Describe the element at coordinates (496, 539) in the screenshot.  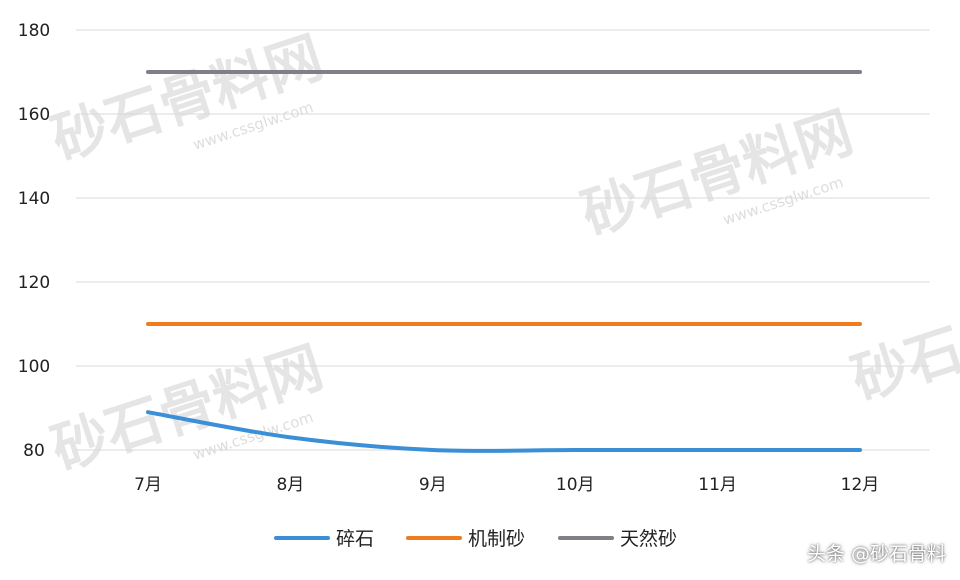
I see `legend-label: 机制砂` at that location.